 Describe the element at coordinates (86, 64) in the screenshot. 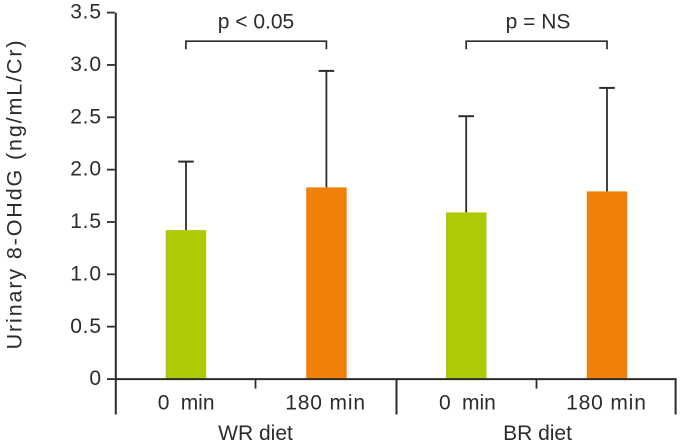

I see `svg-text: 3.0` at that location.